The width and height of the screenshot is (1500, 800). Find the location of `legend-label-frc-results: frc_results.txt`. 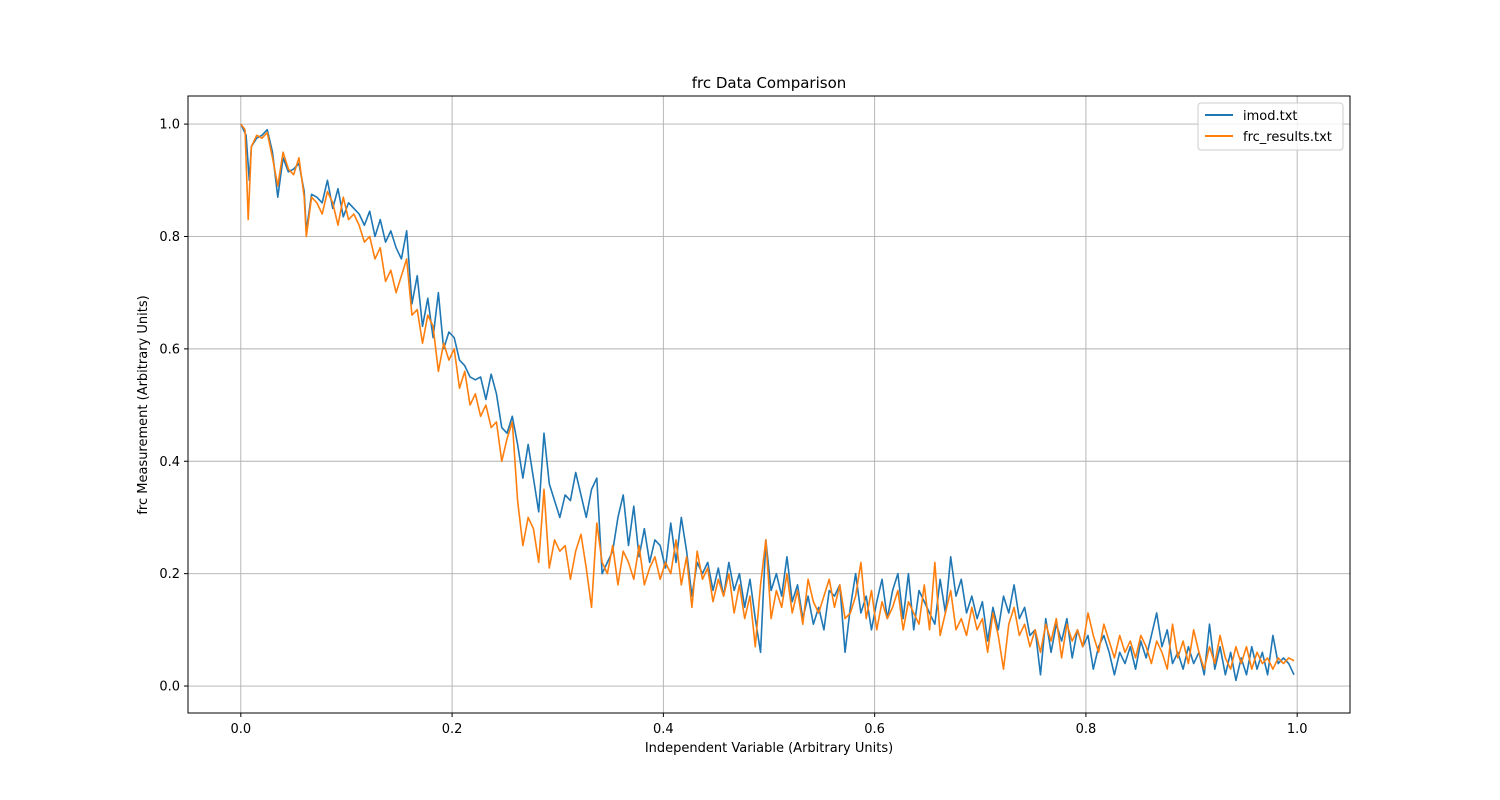

legend-label-frc-results: frc_results.txt is located at coordinates (1287, 137).